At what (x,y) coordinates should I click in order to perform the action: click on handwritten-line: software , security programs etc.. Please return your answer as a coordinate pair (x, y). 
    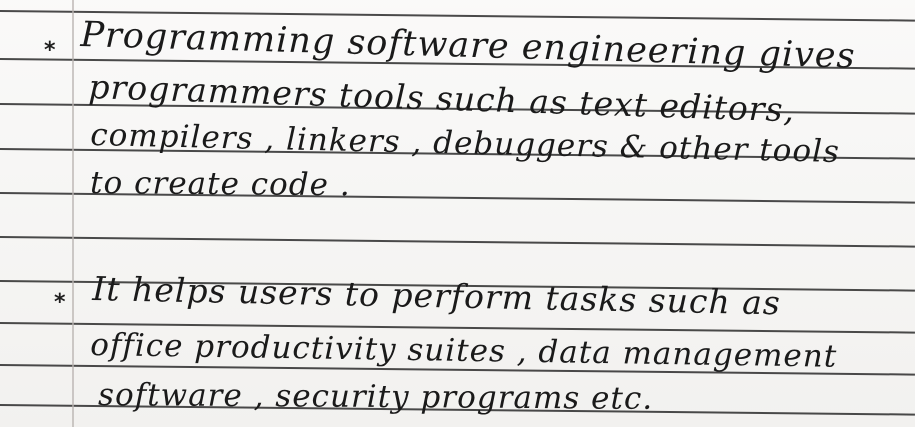
    Looking at the image, I should click on (375, 397).